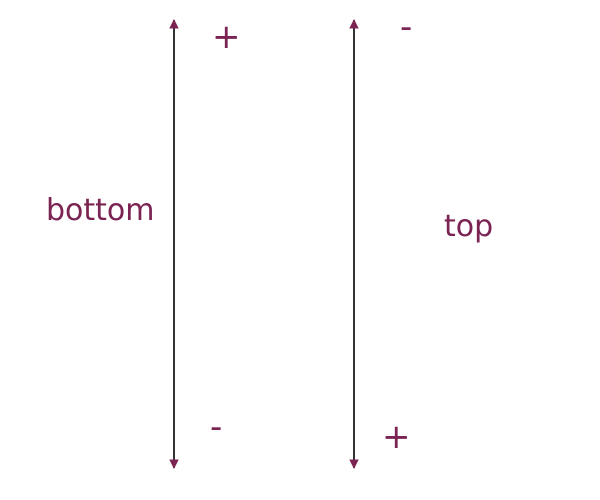  I want to click on left-axis-bottom-sign: -, so click(216, 427).